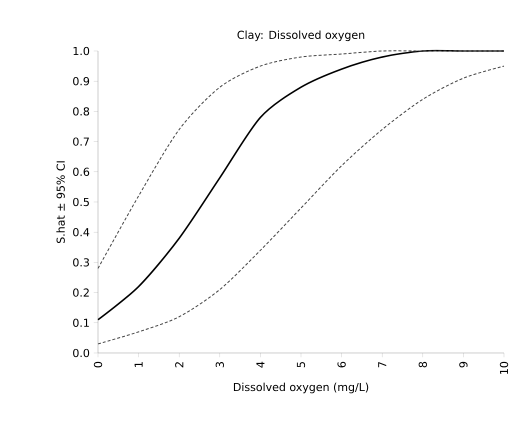 The image size is (514, 435). I want to click on y-tick-label: 0.4, so click(81, 232).